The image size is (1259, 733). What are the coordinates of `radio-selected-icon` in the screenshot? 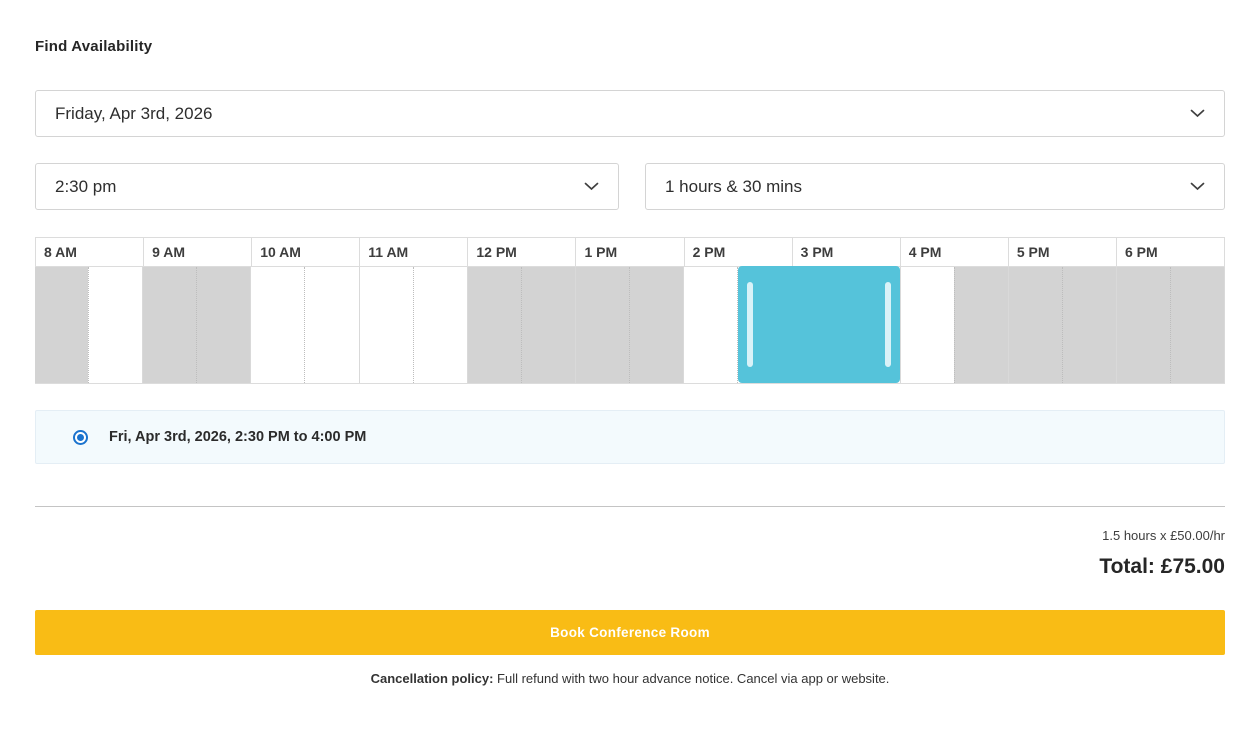 It's located at (80, 437).